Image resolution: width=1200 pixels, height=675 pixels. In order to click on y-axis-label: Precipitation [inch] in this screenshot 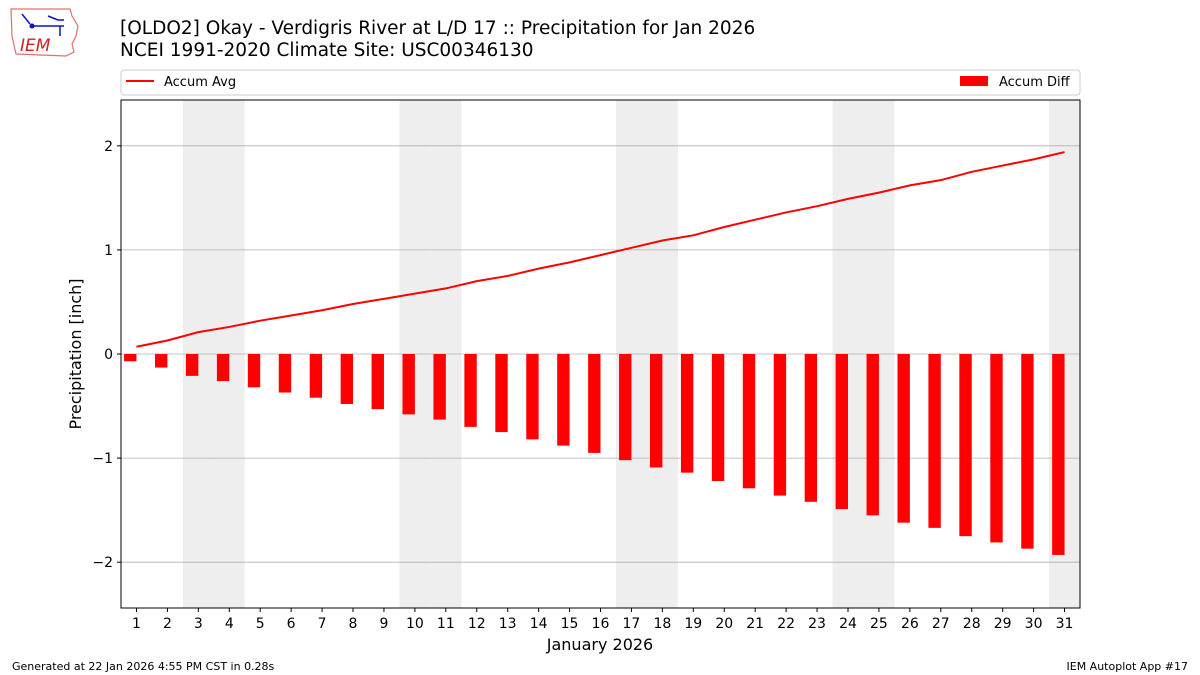, I will do `click(75, 353)`.